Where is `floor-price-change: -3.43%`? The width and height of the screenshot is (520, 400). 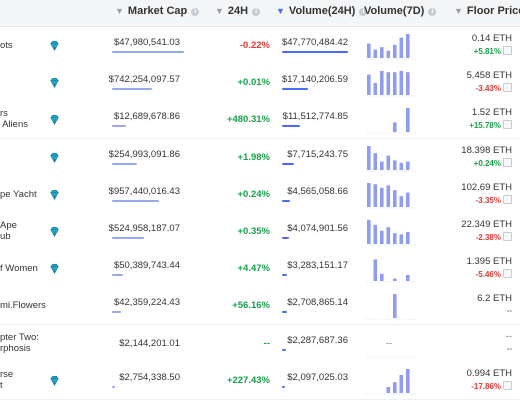
floor-price-change: -3.43% is located at coordinates (494, 88).